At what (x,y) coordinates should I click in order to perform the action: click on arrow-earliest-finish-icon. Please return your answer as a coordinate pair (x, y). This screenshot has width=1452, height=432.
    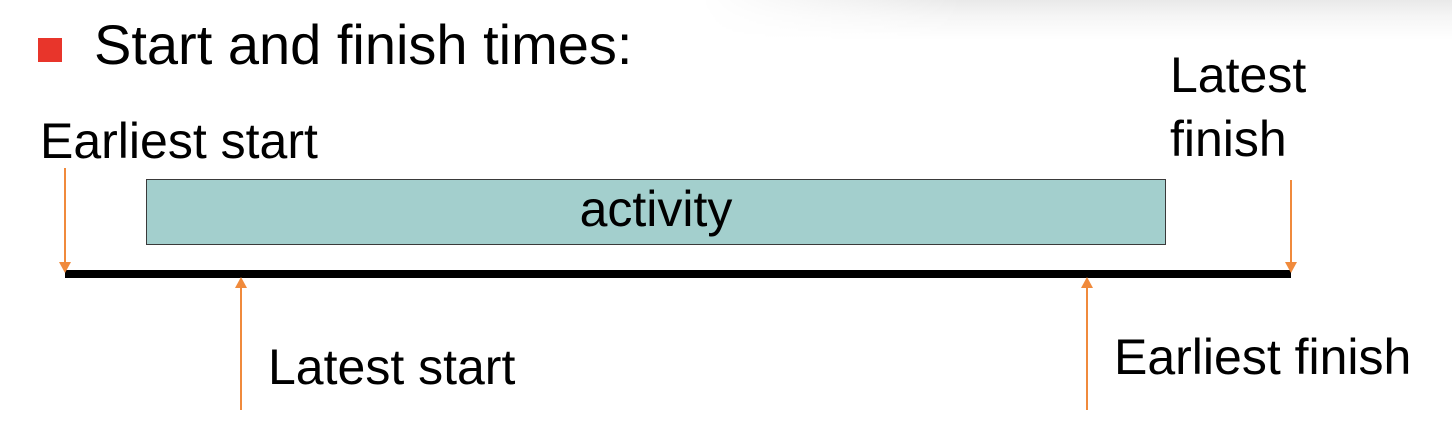
    Looking at the image, I should click on (1087, 343).